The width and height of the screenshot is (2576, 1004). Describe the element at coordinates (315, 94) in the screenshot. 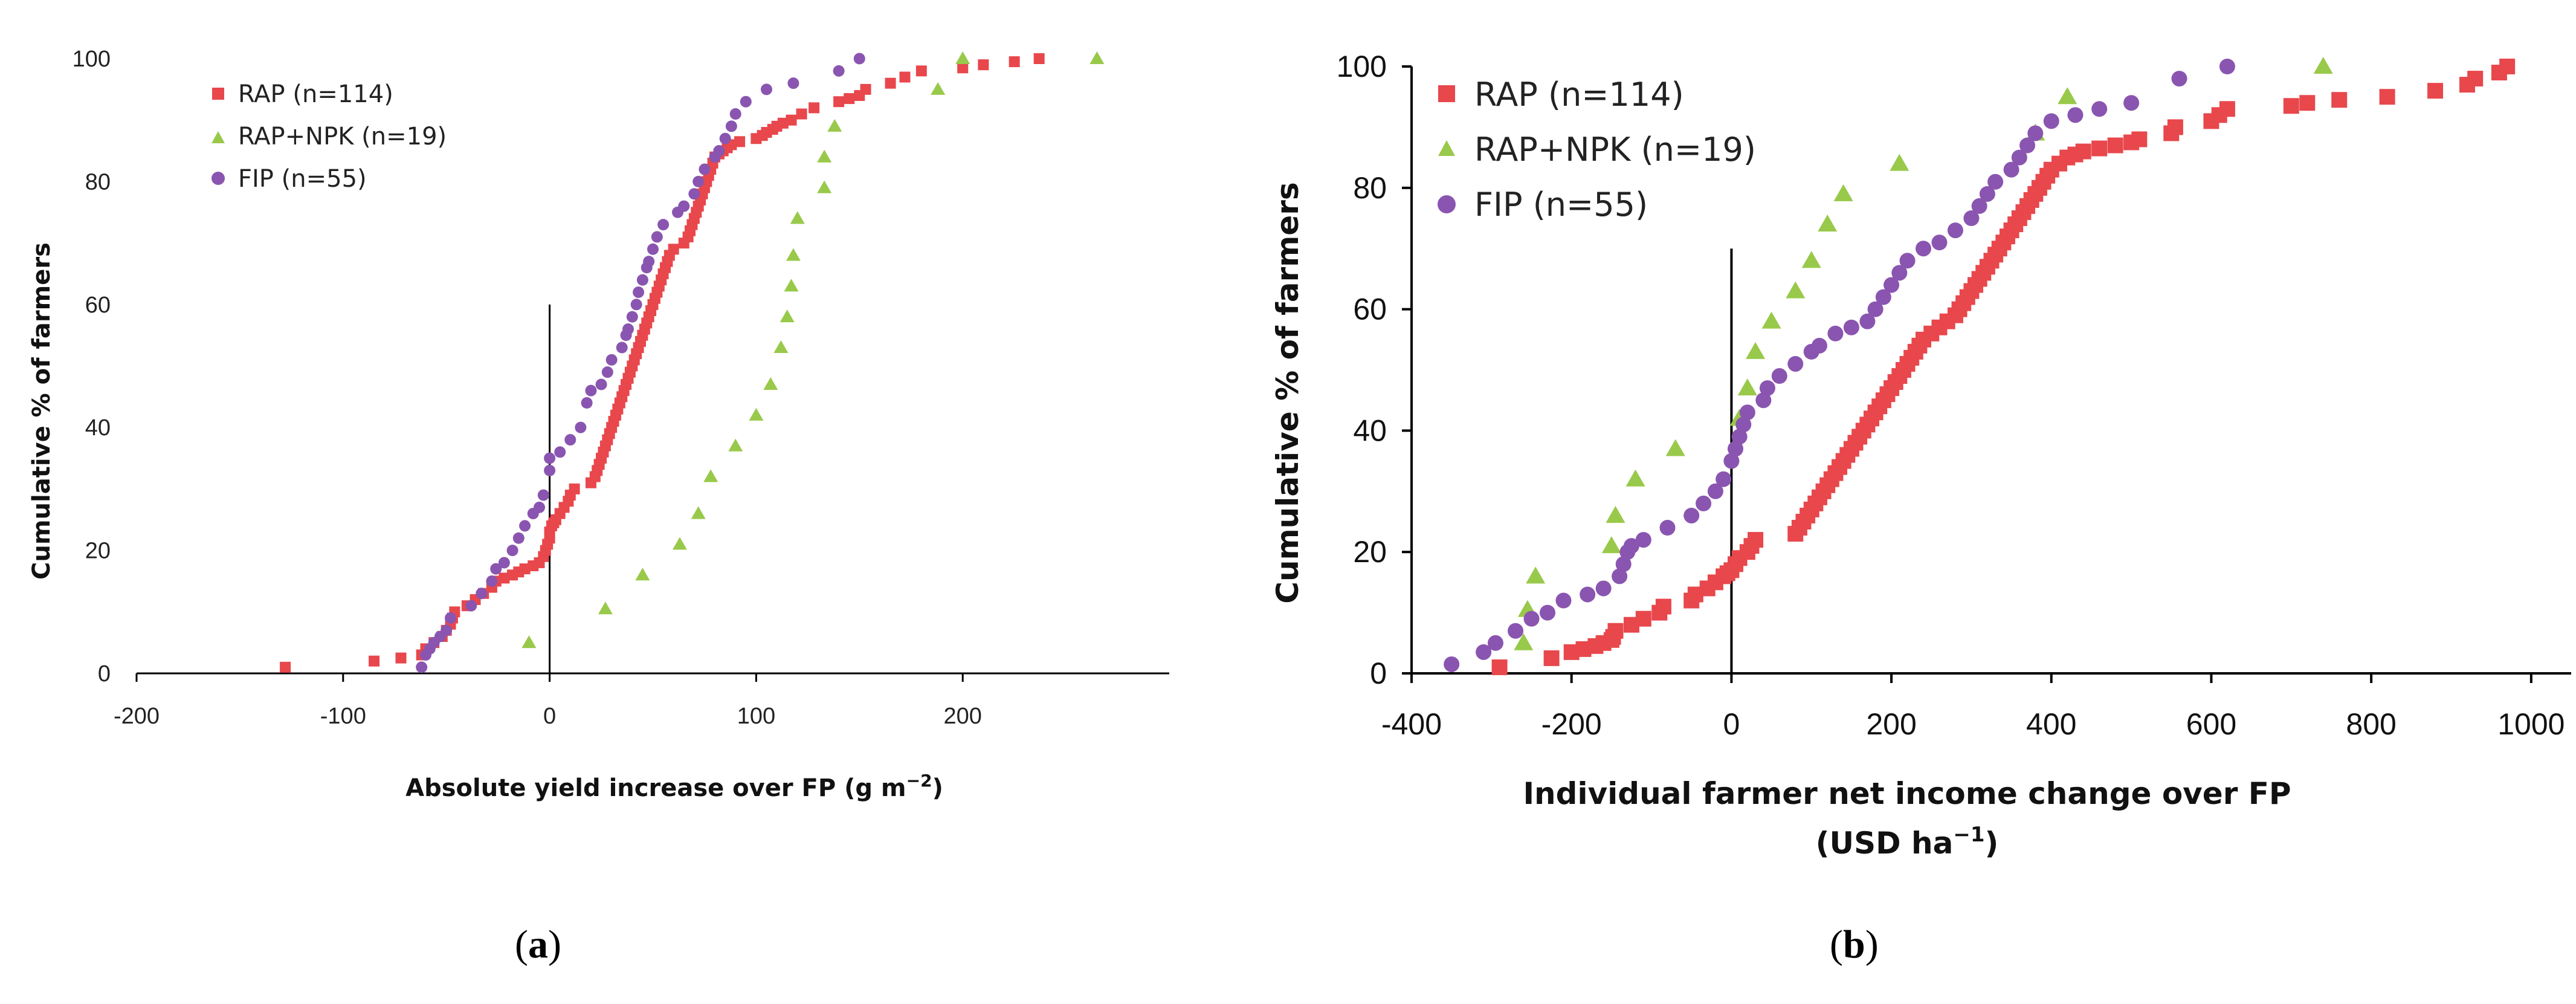

I see `legend-a-rap-label: RAP (n=114)` at that location.